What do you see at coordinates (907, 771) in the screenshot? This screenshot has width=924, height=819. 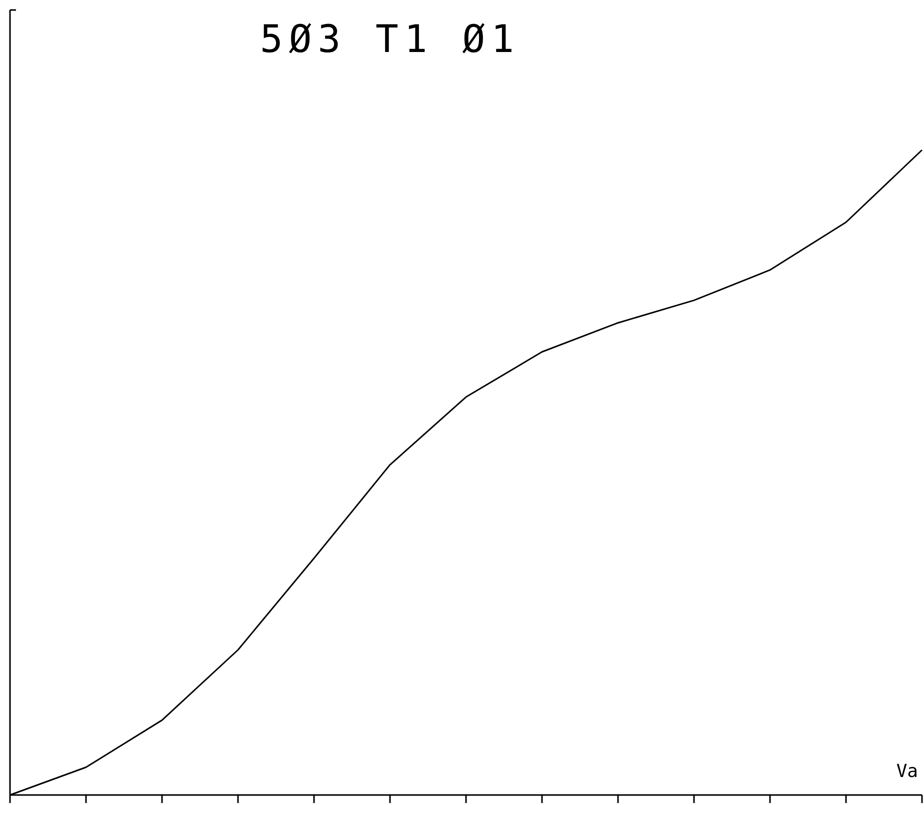 I see `x-axis-title: Va` at bounding box center [907, 771].